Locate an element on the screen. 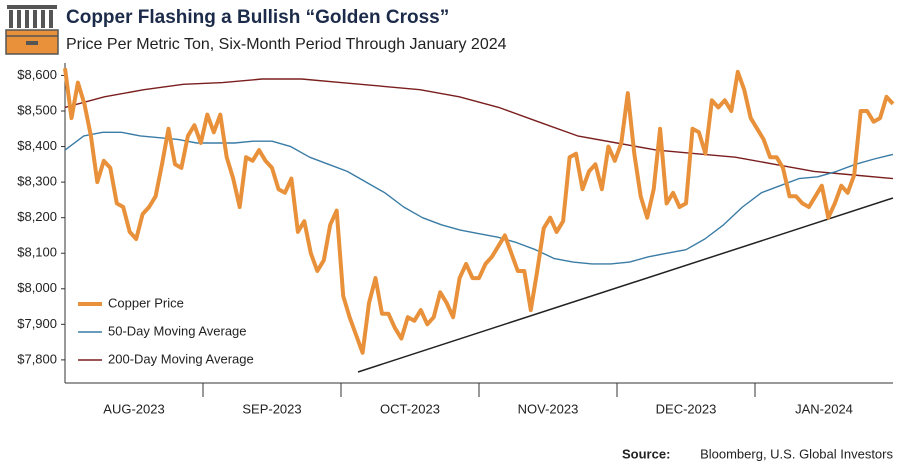 The width and height of the screenshot is (900, 472). legend-label: 200-Day Moving Average is located at coordinates (181, 358).